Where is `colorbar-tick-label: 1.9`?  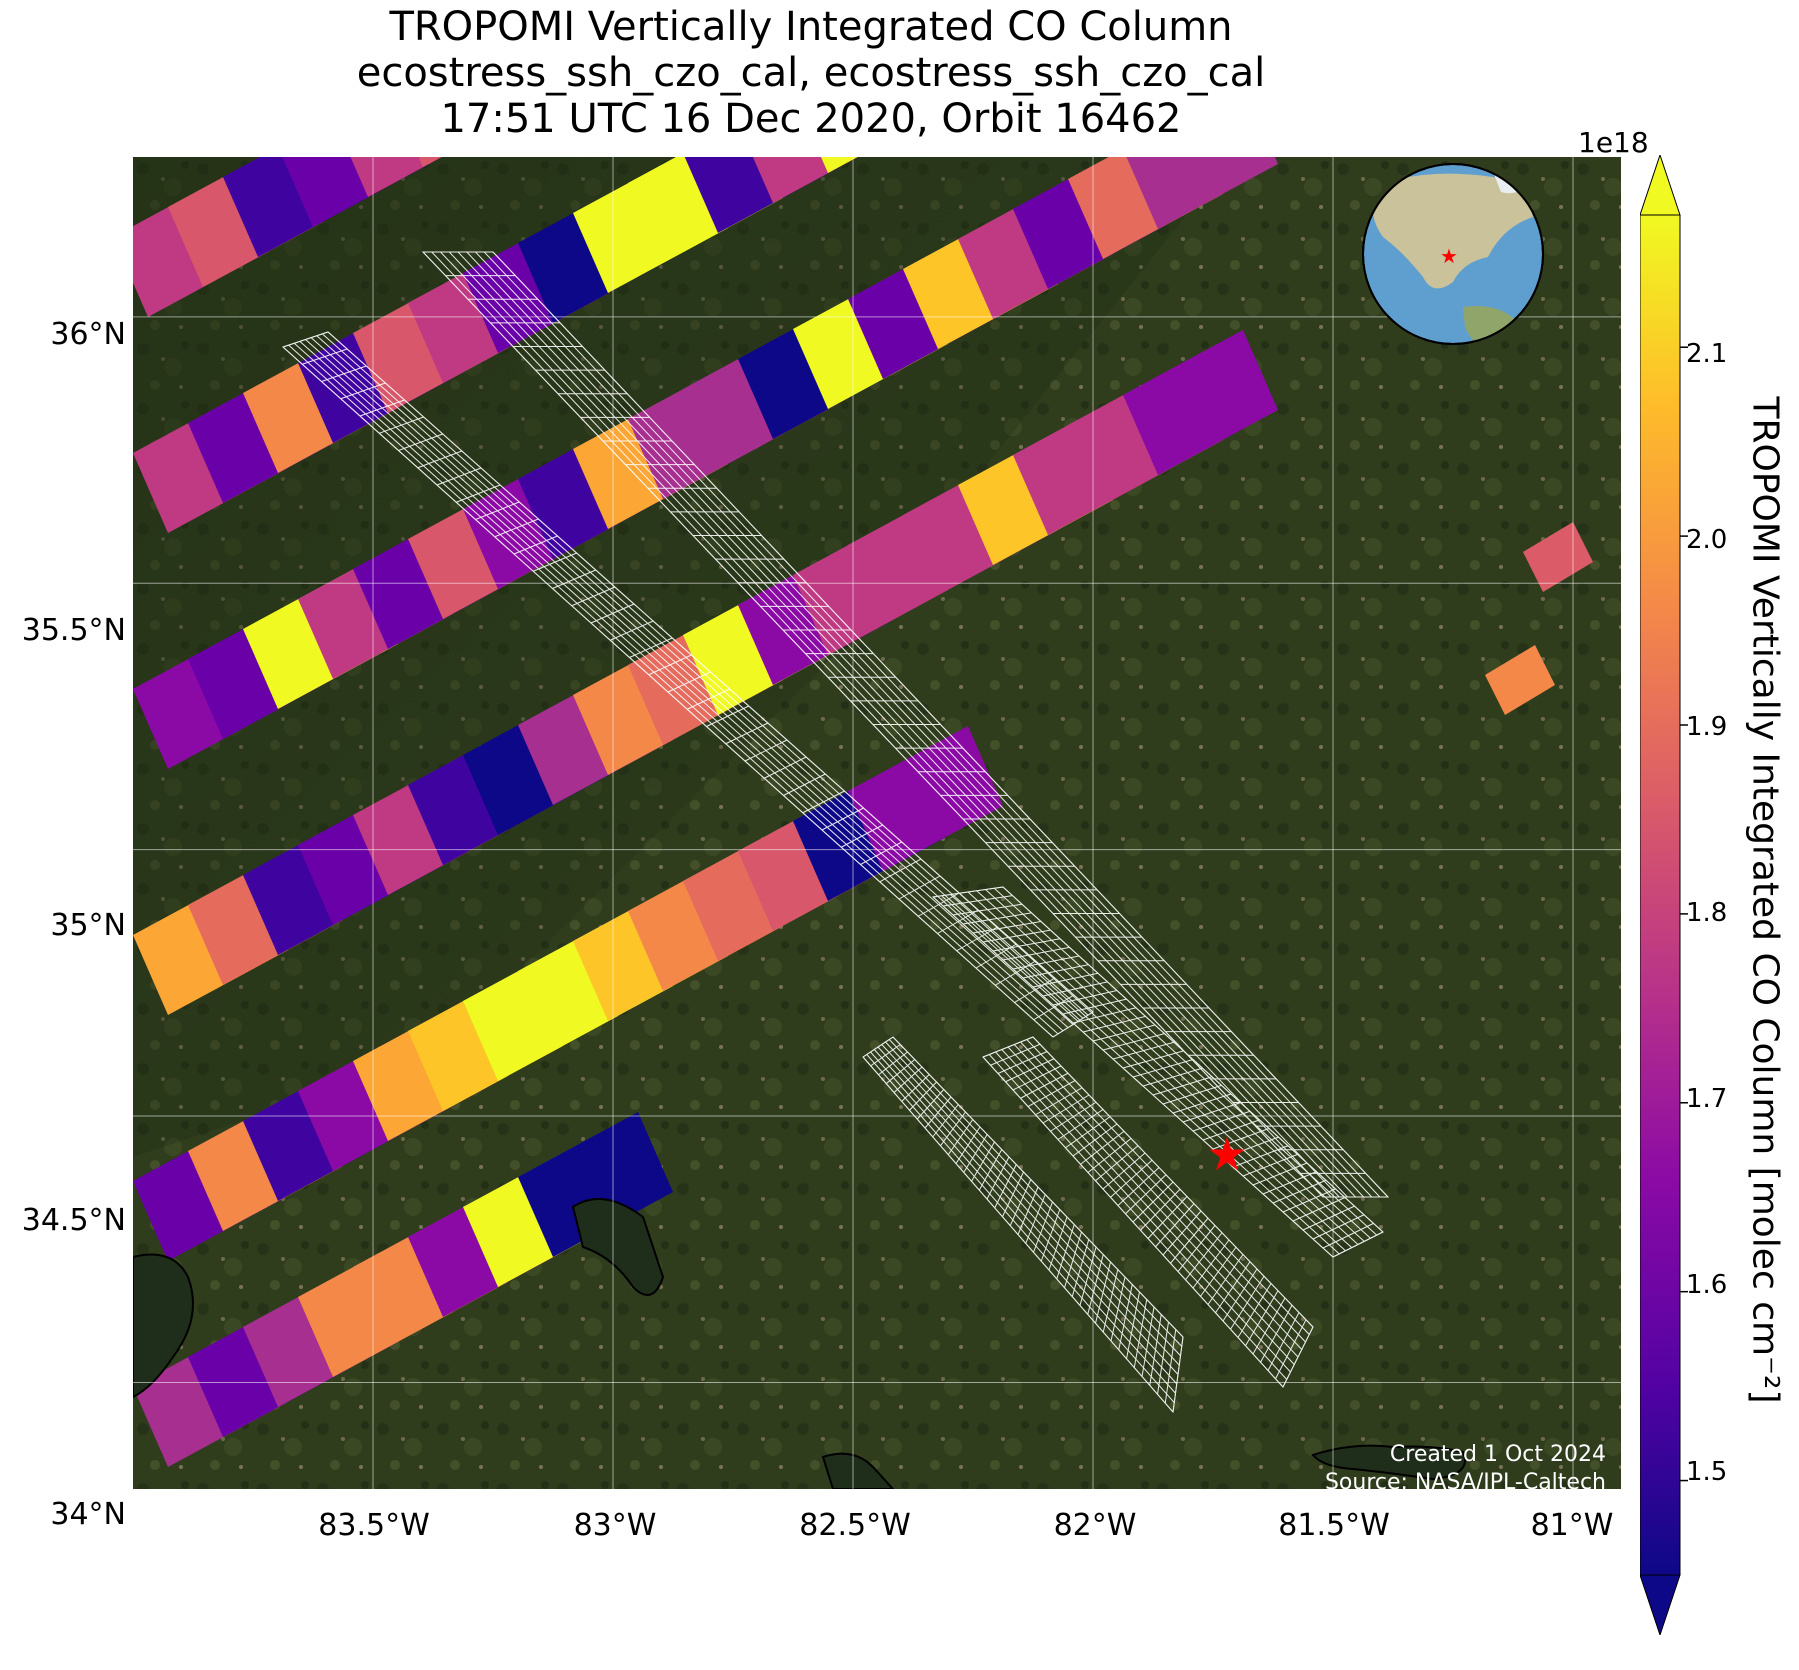 colorbar-tick-label: 1.9 is located at coordinates (1707, 727).